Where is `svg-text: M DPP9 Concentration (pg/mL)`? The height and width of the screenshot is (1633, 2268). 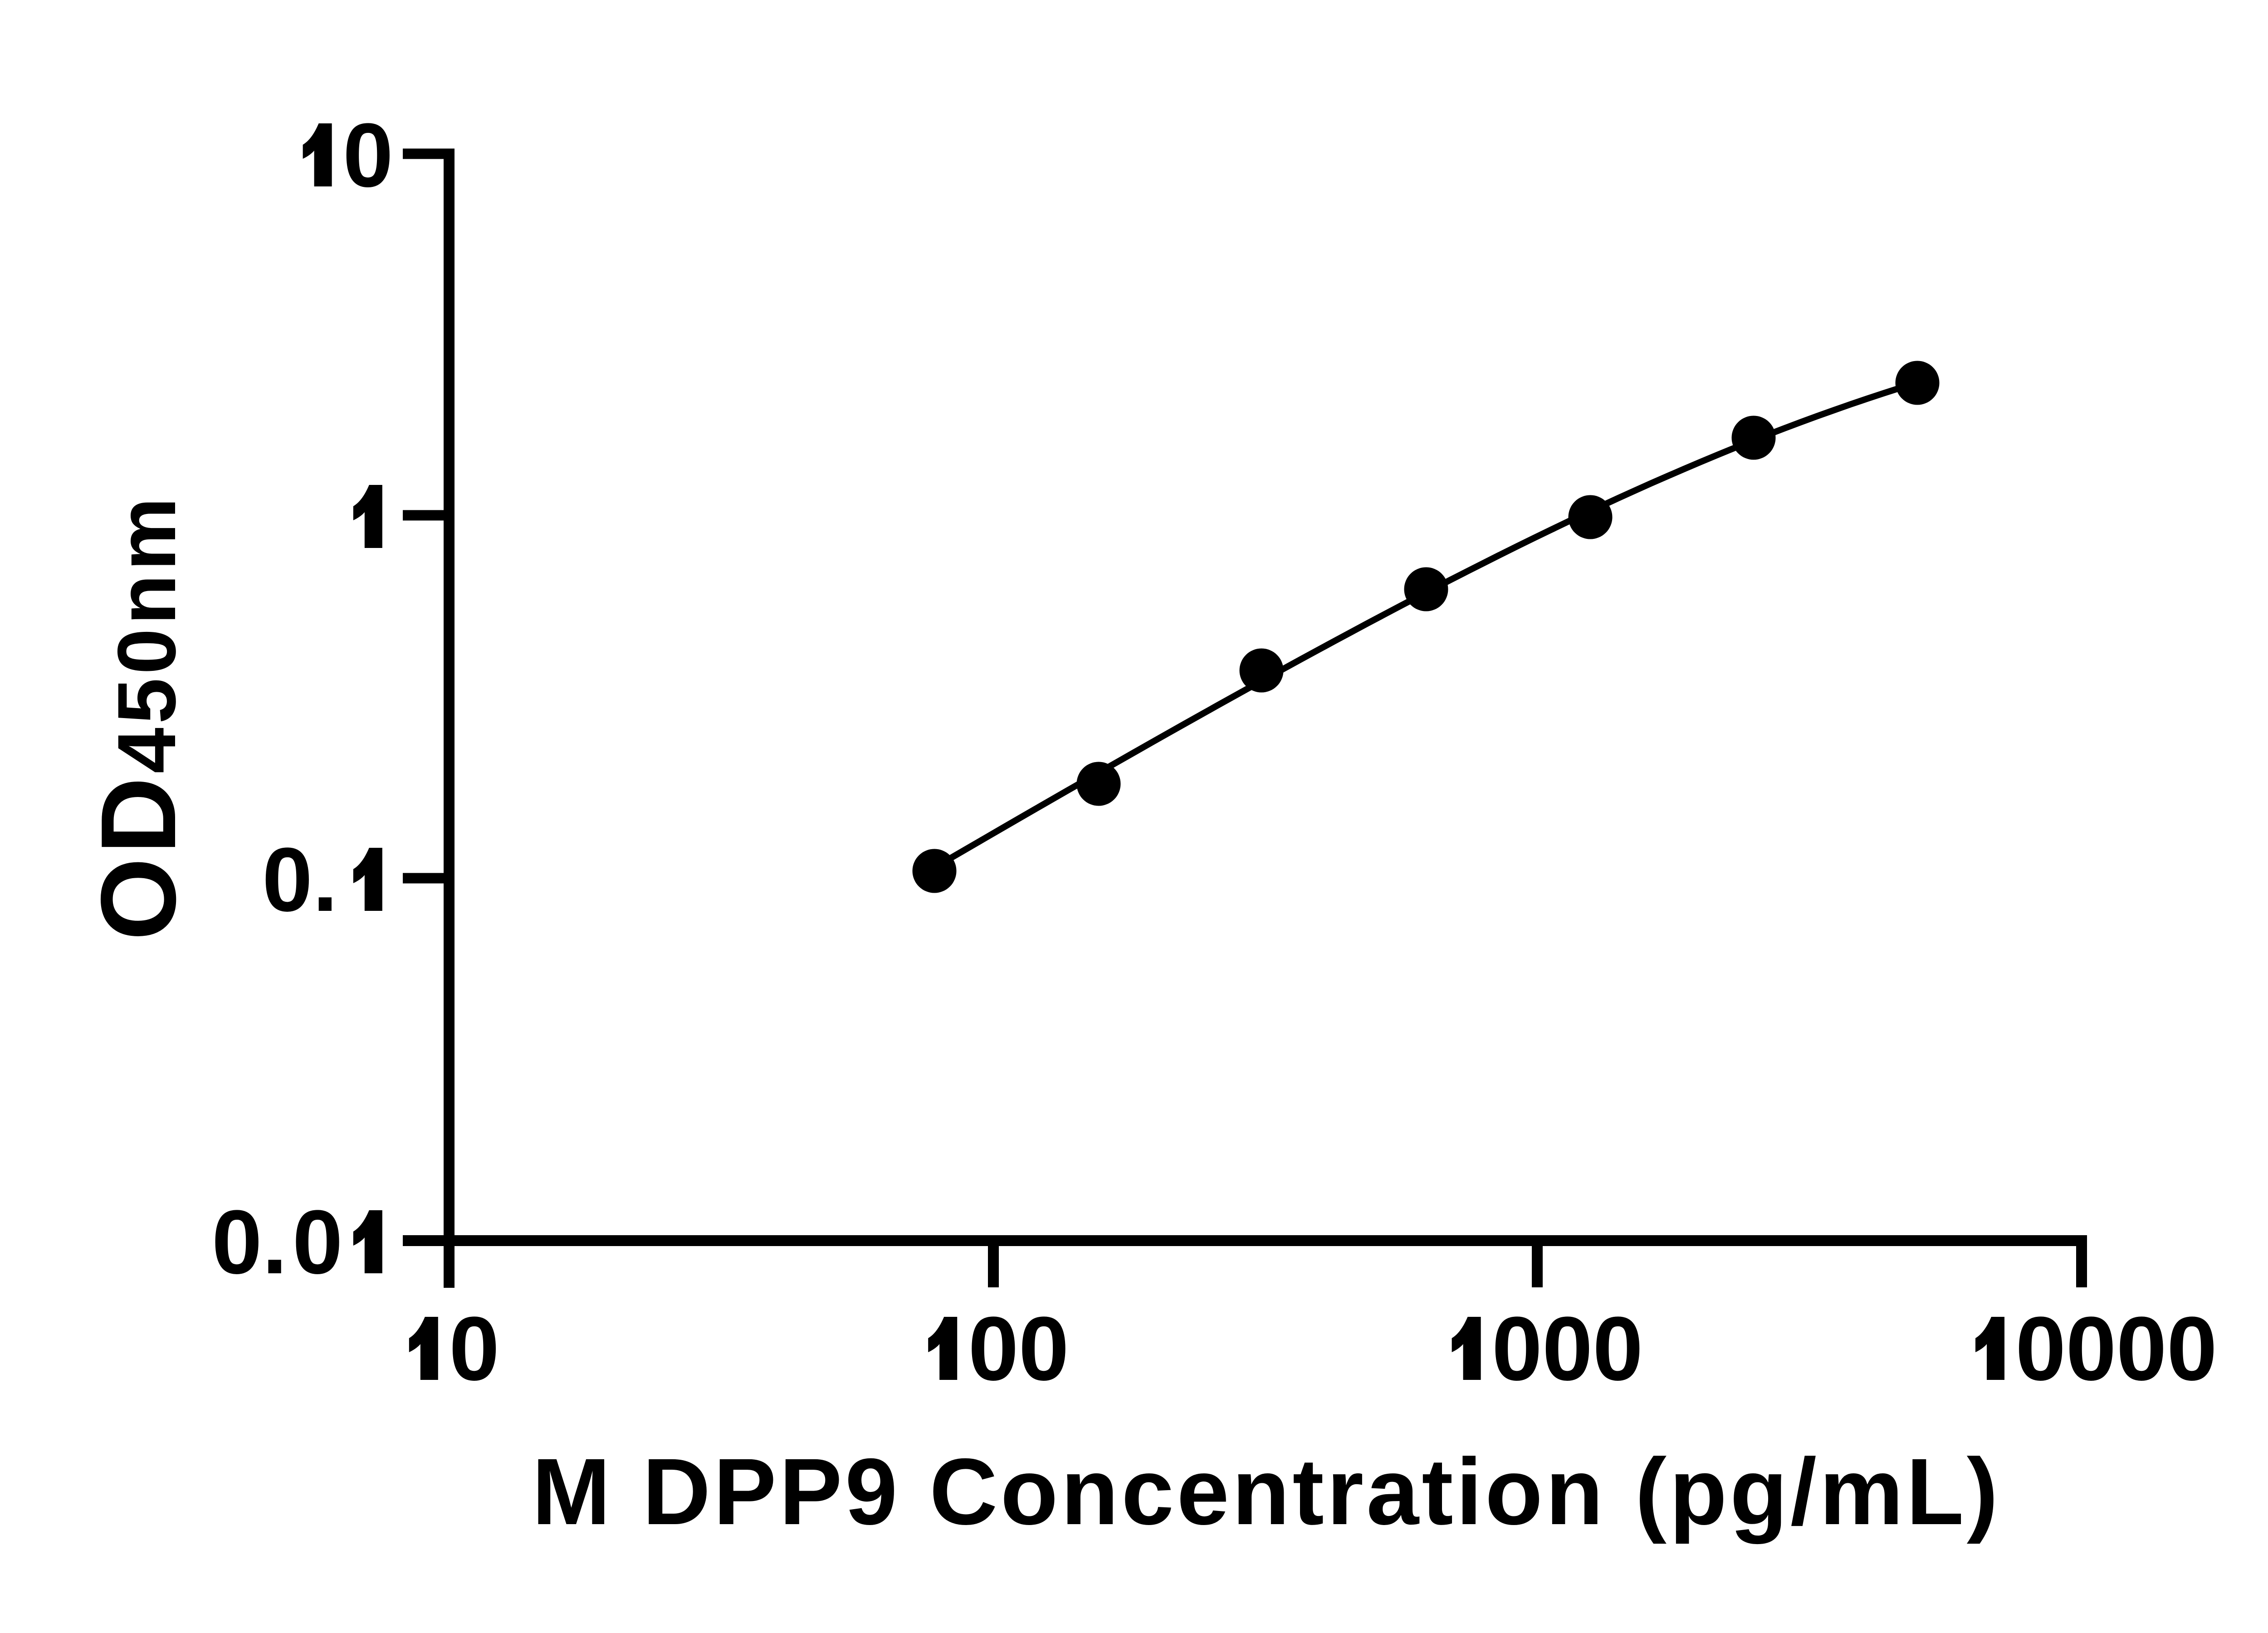
svg-text: M DPP9 Concentration (pg/mL) is located at coordinates (1266, 1492).